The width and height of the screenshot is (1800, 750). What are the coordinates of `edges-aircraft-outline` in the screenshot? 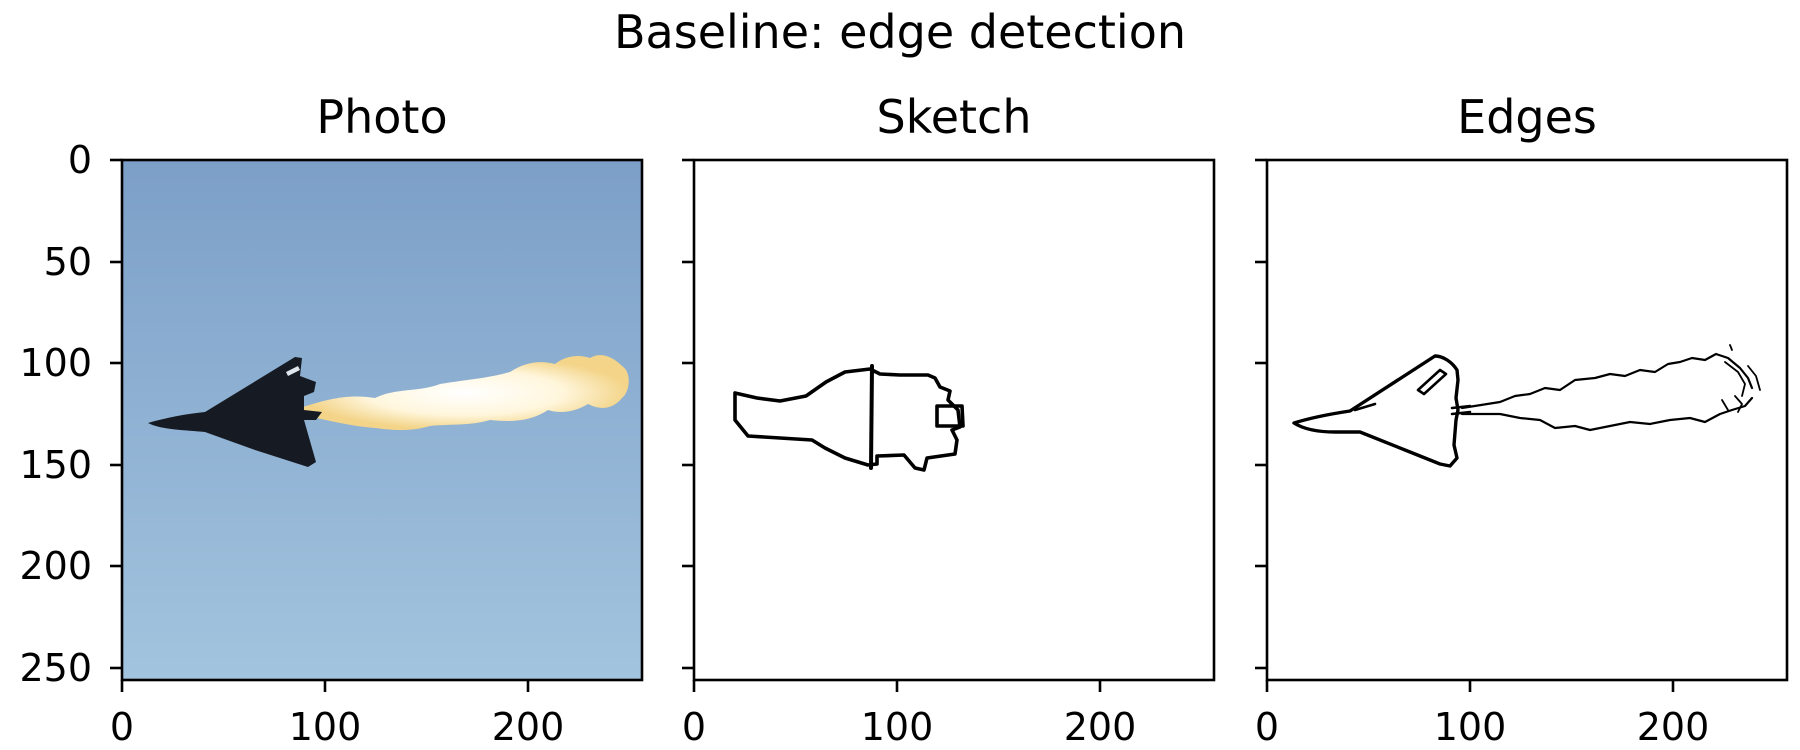 It's located at (1376, 411).